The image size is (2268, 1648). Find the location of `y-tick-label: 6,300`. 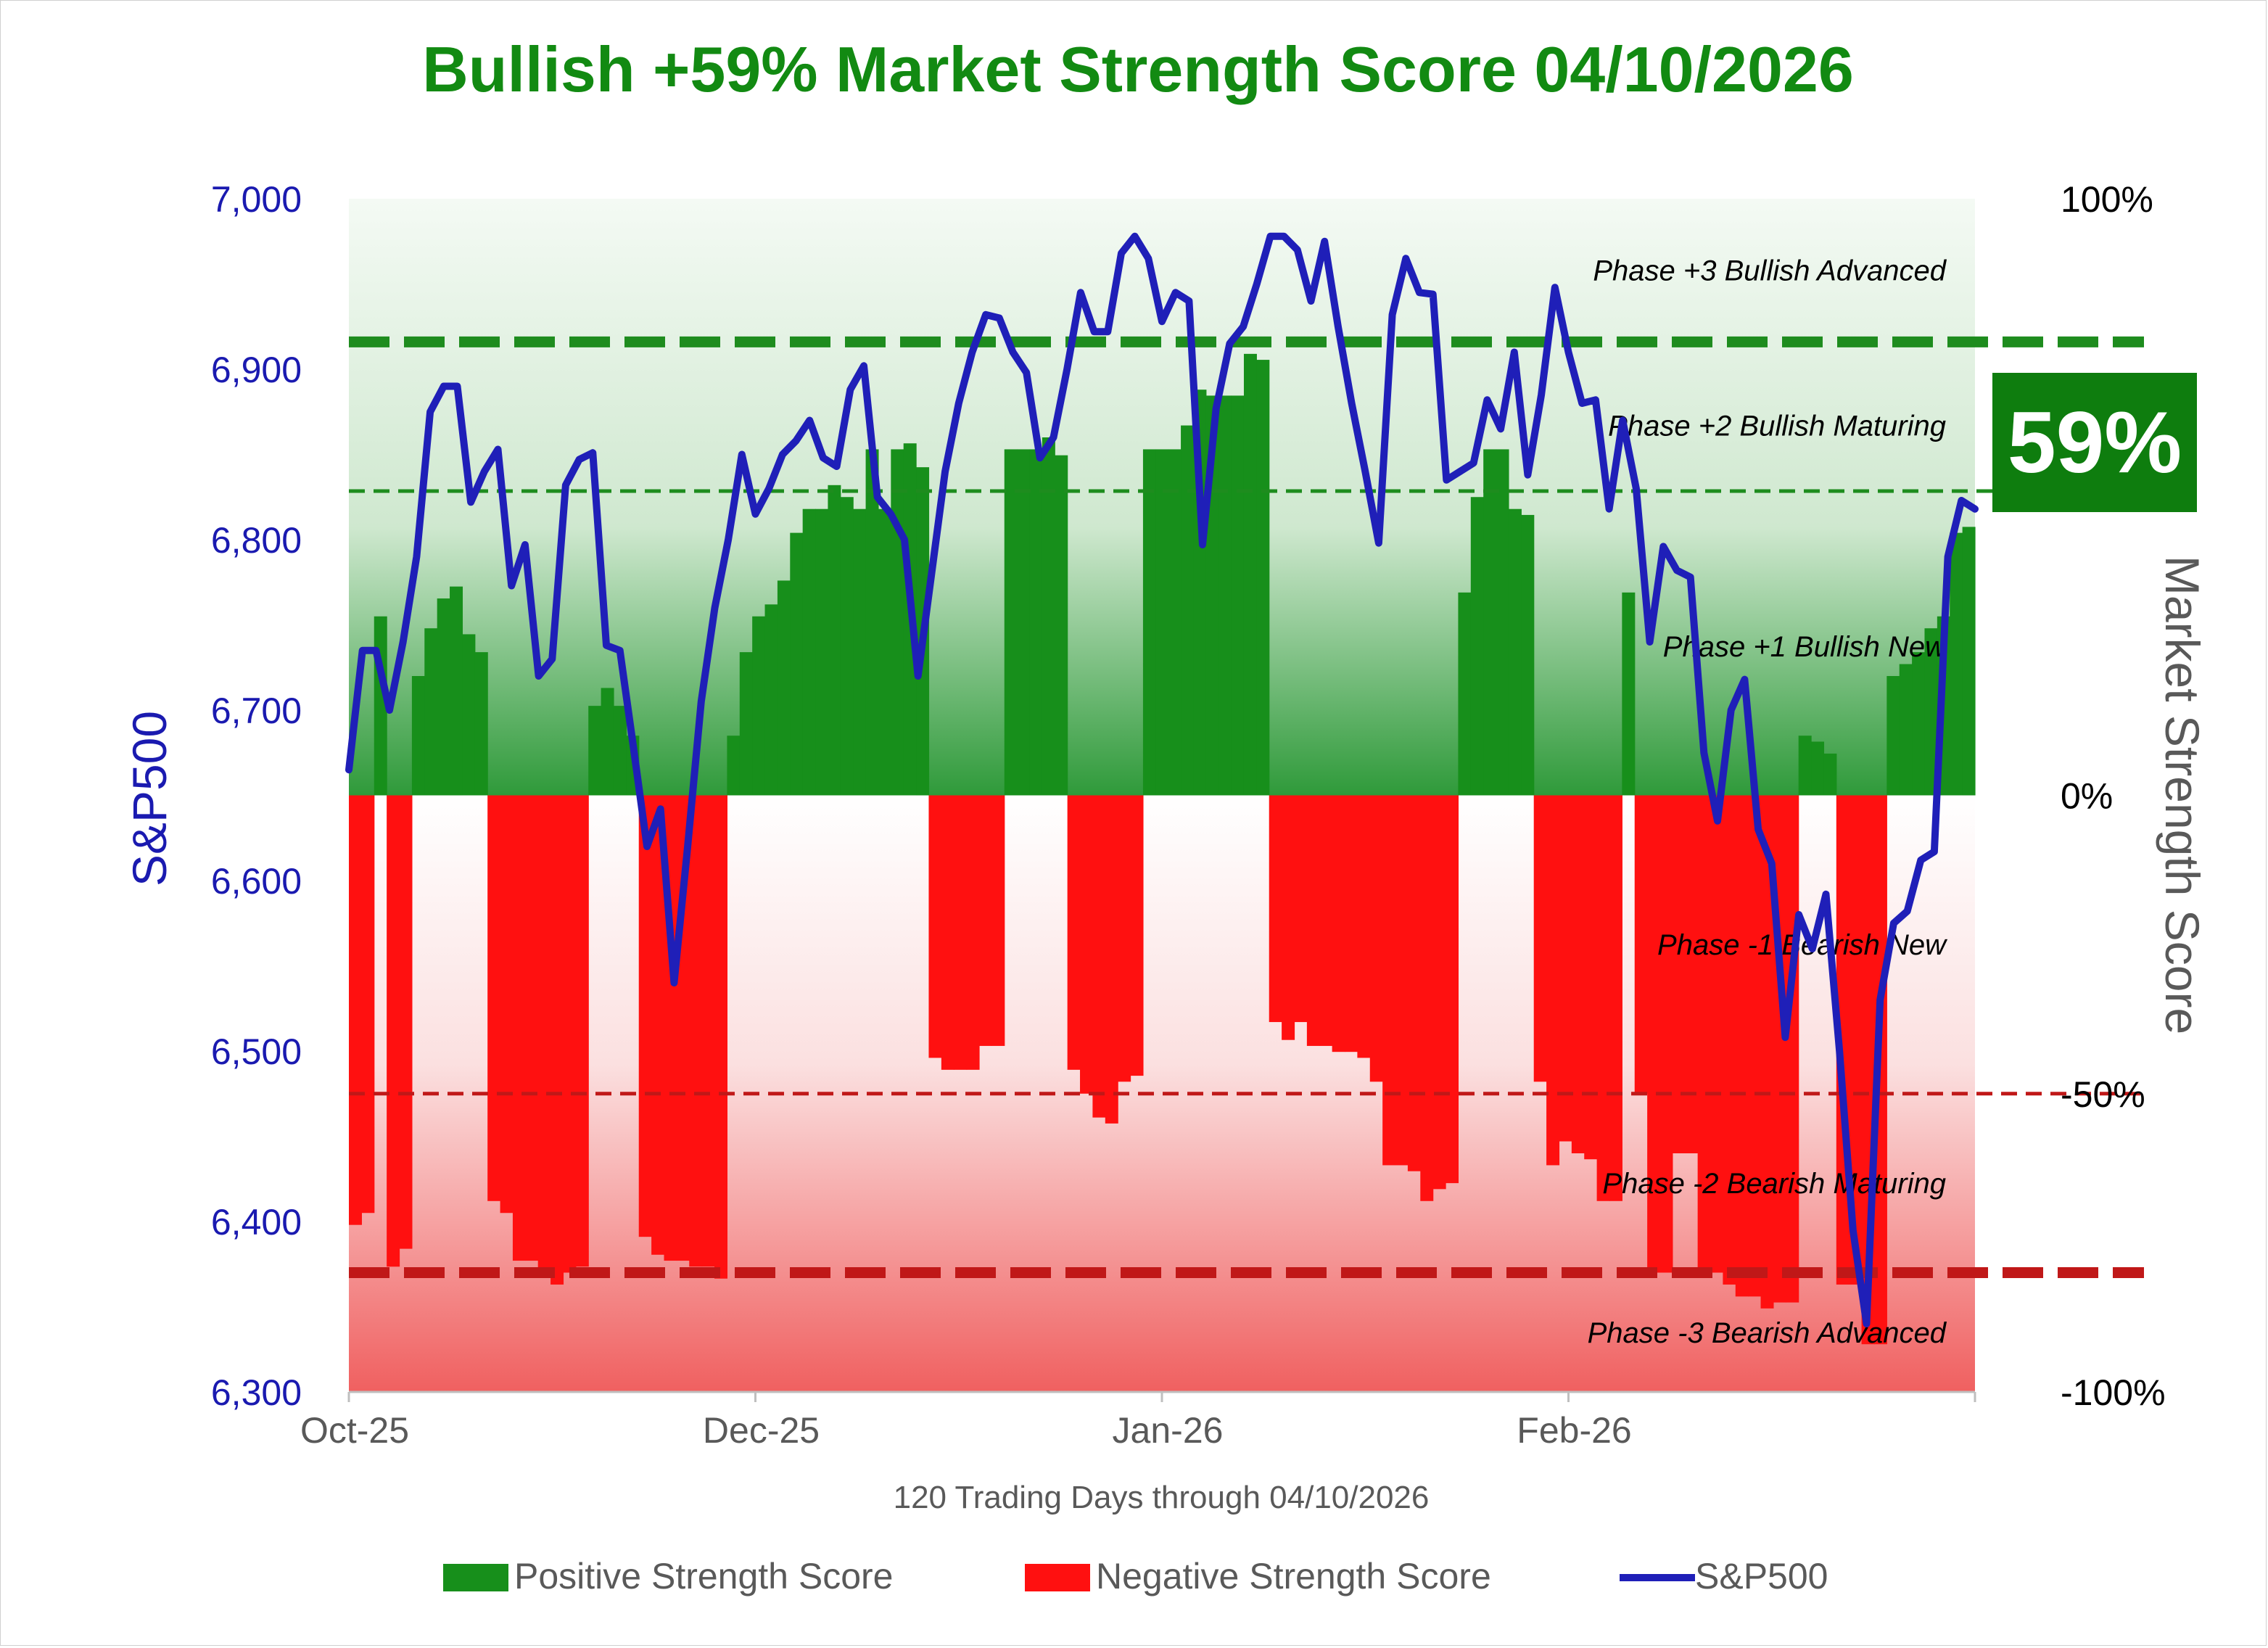

y-tick-label: 6,300 is located at coordinates (256, 1392).